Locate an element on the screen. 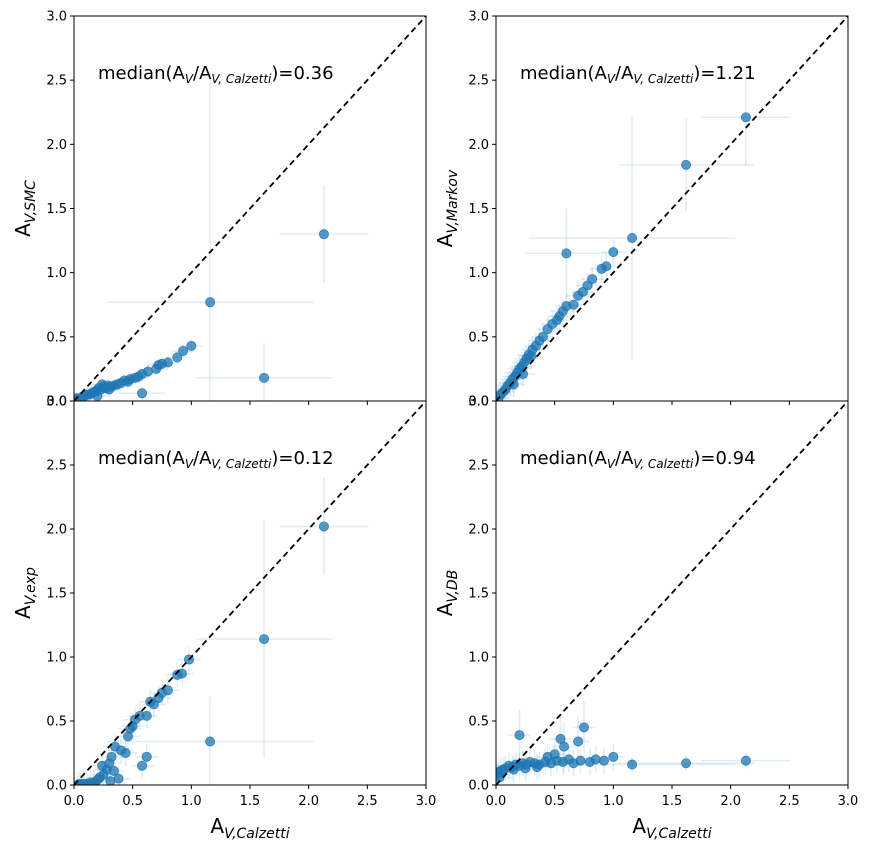 This screenshot has height=850, width=870. x-tick-label: 1.0 is located at coordinates (191, 801).